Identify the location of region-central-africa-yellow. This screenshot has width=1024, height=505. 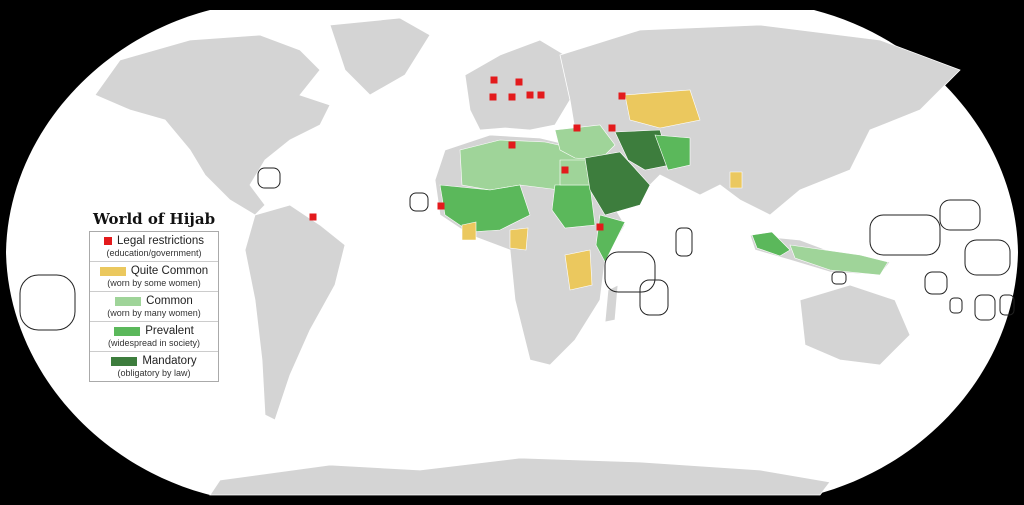
(519, 239).